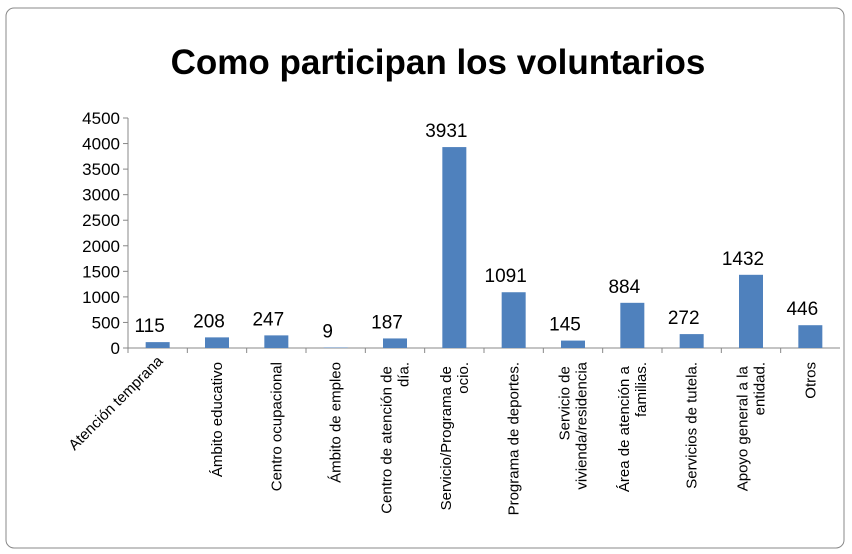  I want to click on value-label: 884, so click(624, 287).